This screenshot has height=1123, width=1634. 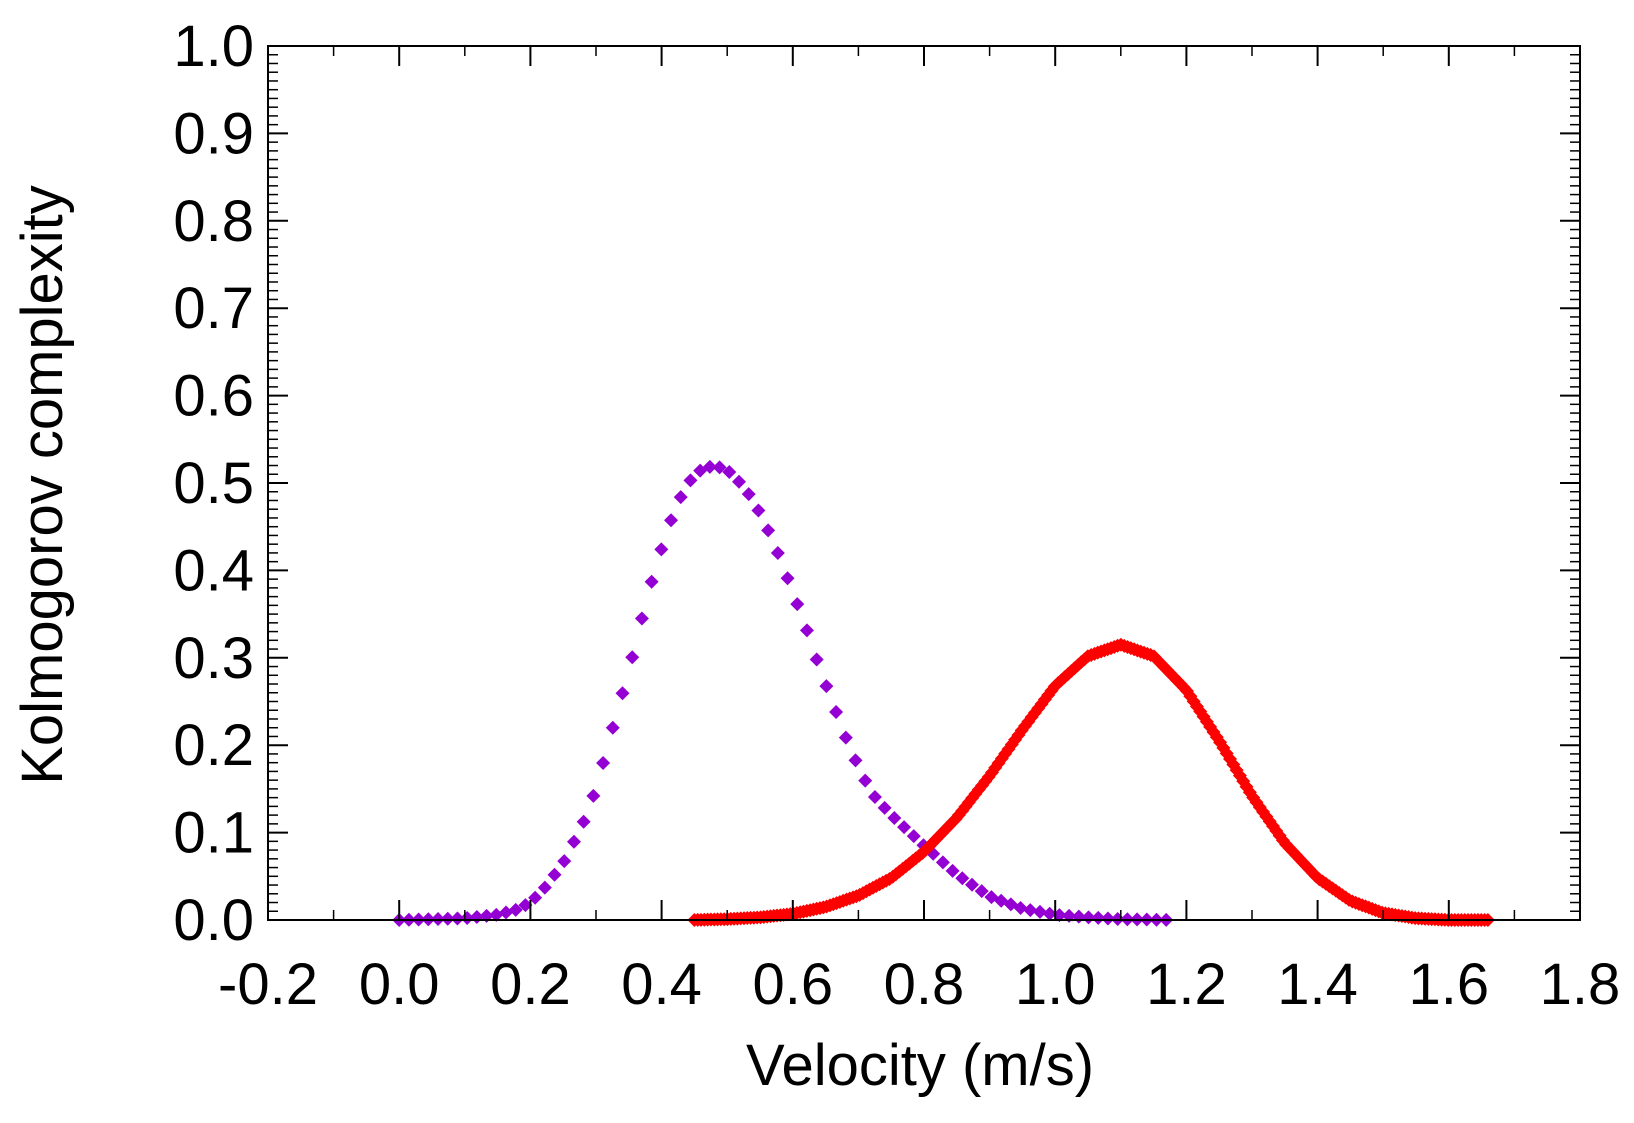 I want to click on x-tick-label: 0.0, so click(x=399, y=984).